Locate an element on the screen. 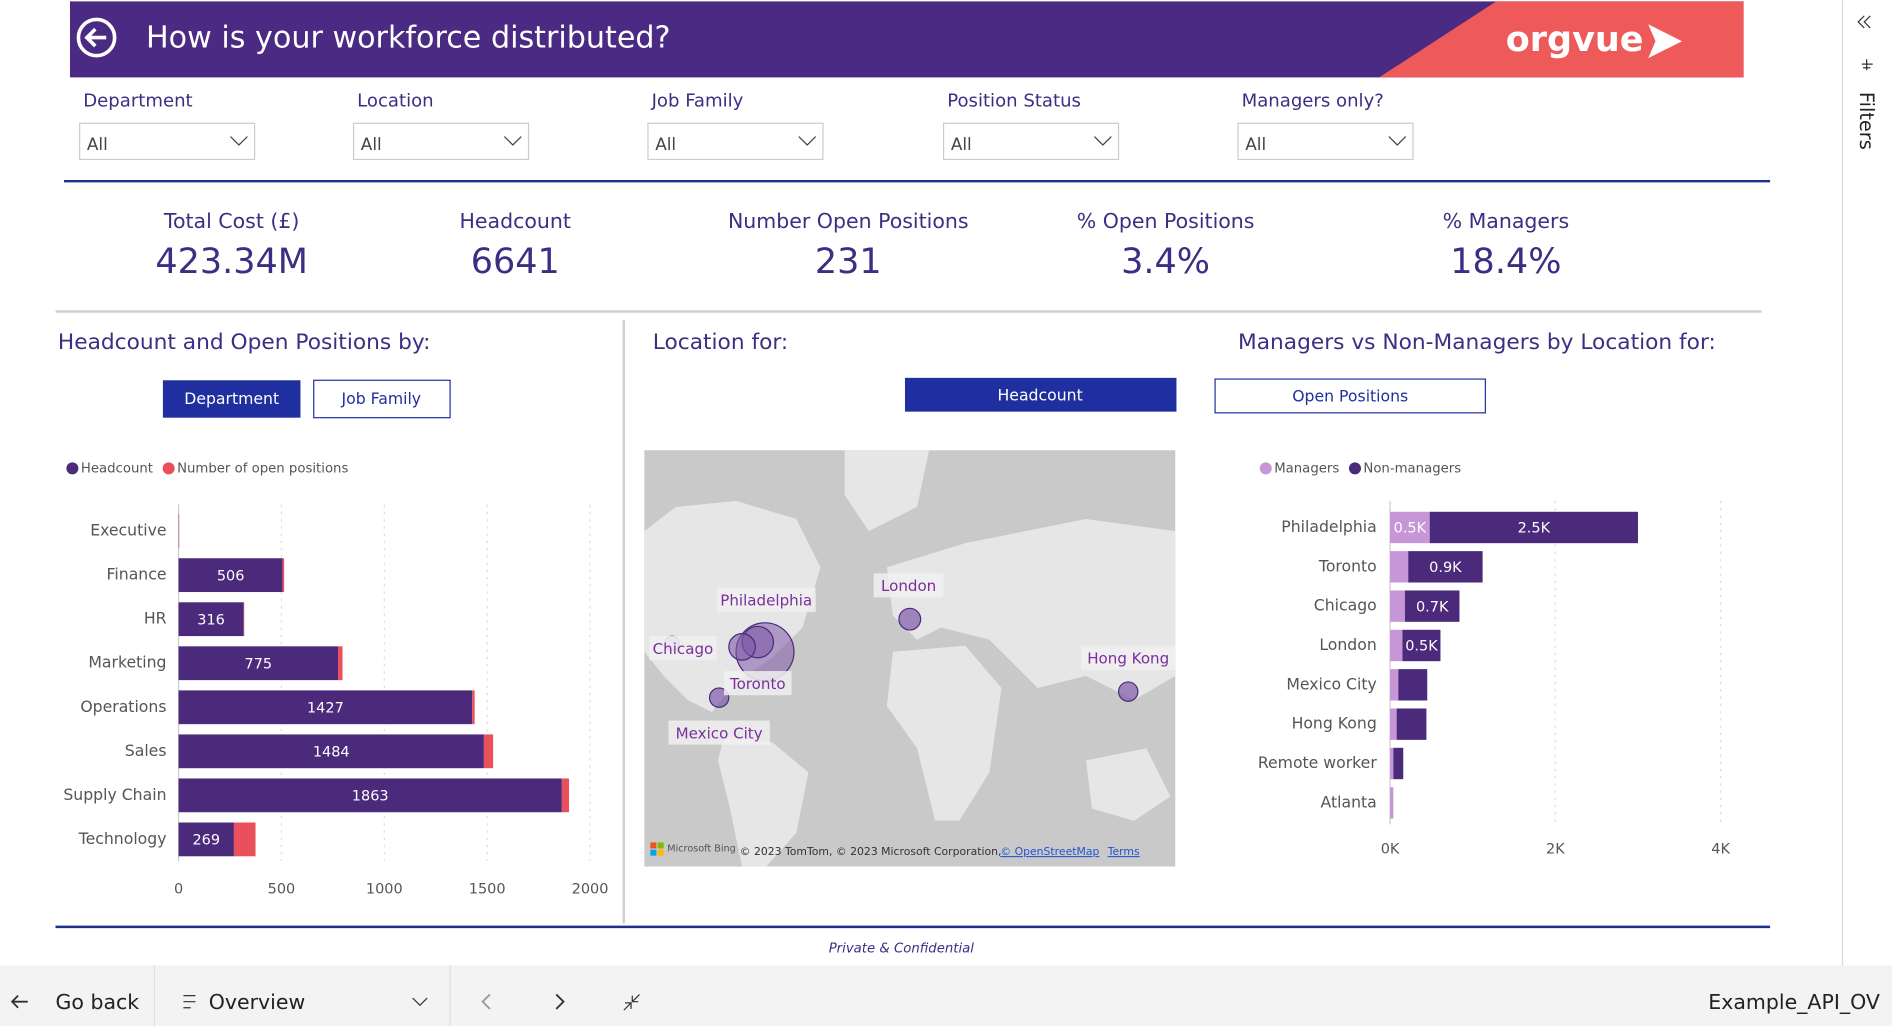 The image size is (1892, 1026). filters-tab: Filters is located at coordinates (1866, 121).